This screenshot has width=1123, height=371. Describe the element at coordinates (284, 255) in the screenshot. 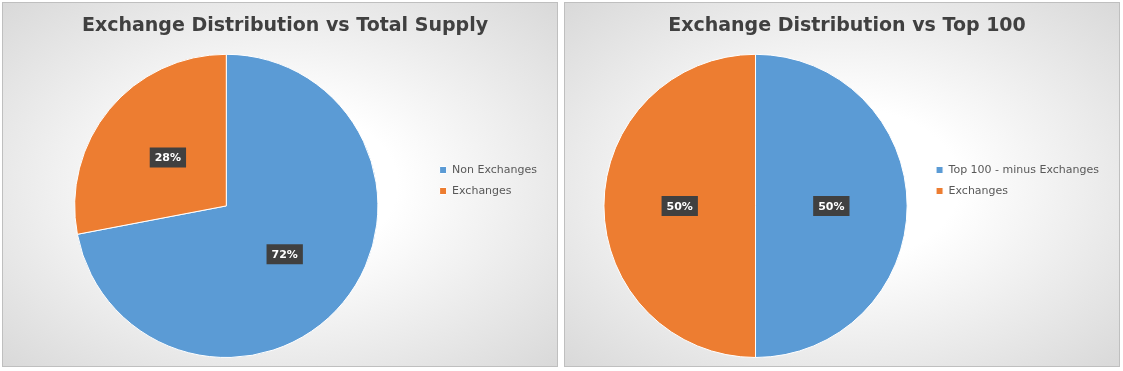

I see `data-label: 72%` at that location.